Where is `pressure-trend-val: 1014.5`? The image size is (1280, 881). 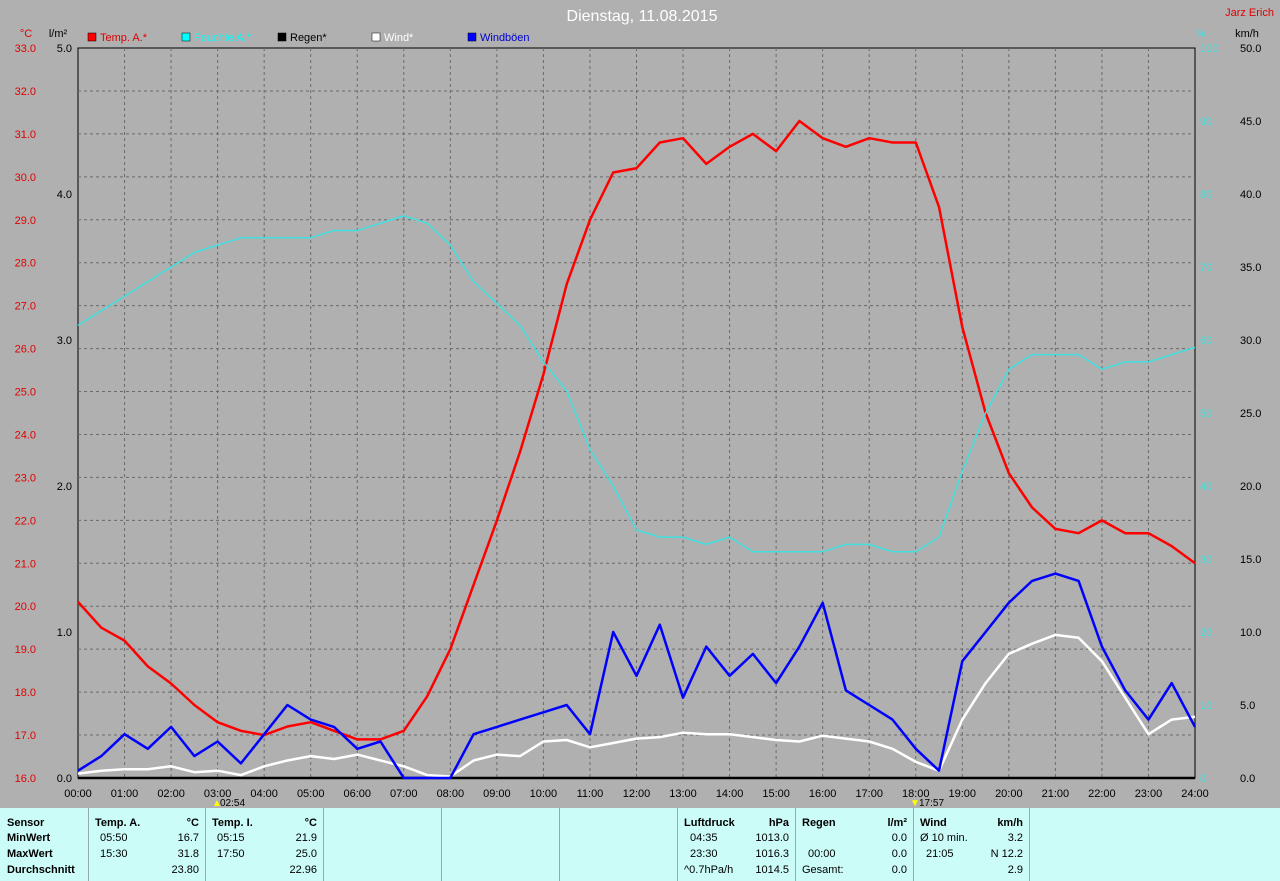 pressure-trend-val: 1014.5 is located at coordinates (772, 870).